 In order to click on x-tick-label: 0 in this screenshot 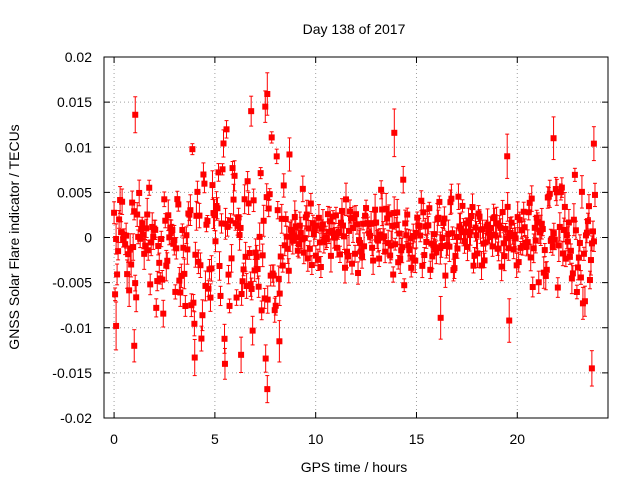, I will do `click(114, 439)`.